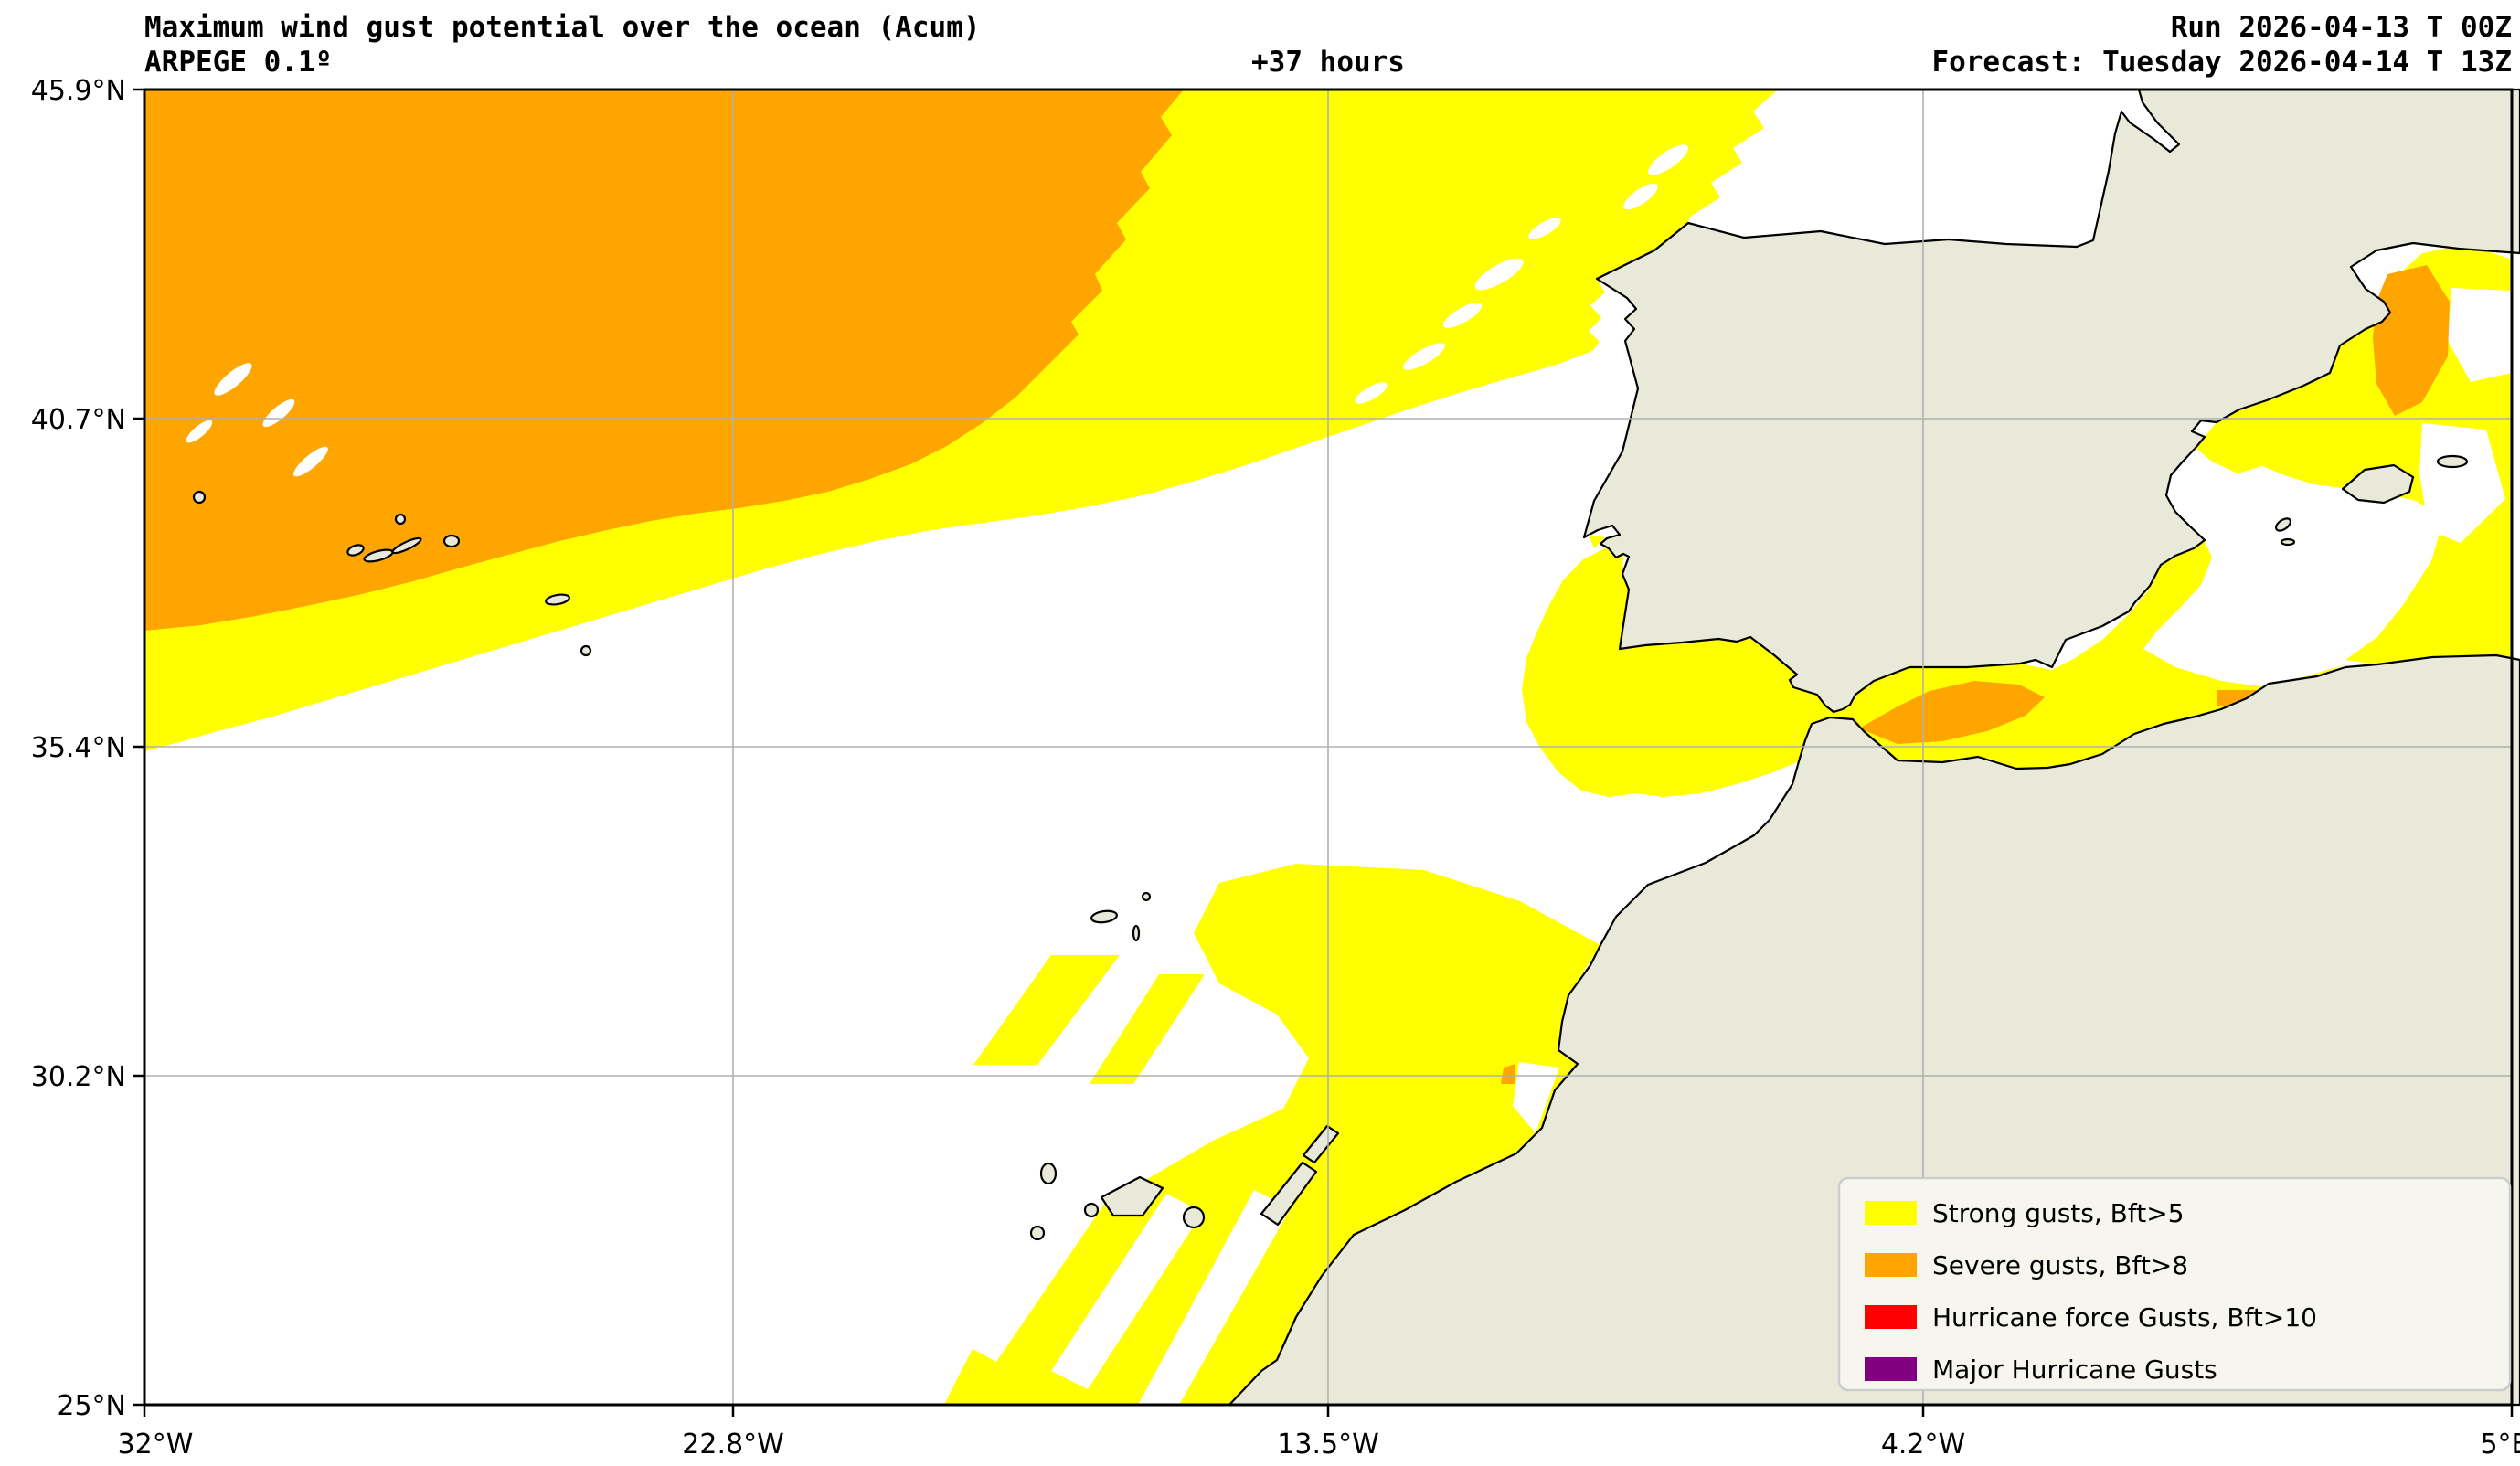 This screenshot has width=2520, height=1466. I want to click on legend-swatch-strong, so click(1891, 1213).